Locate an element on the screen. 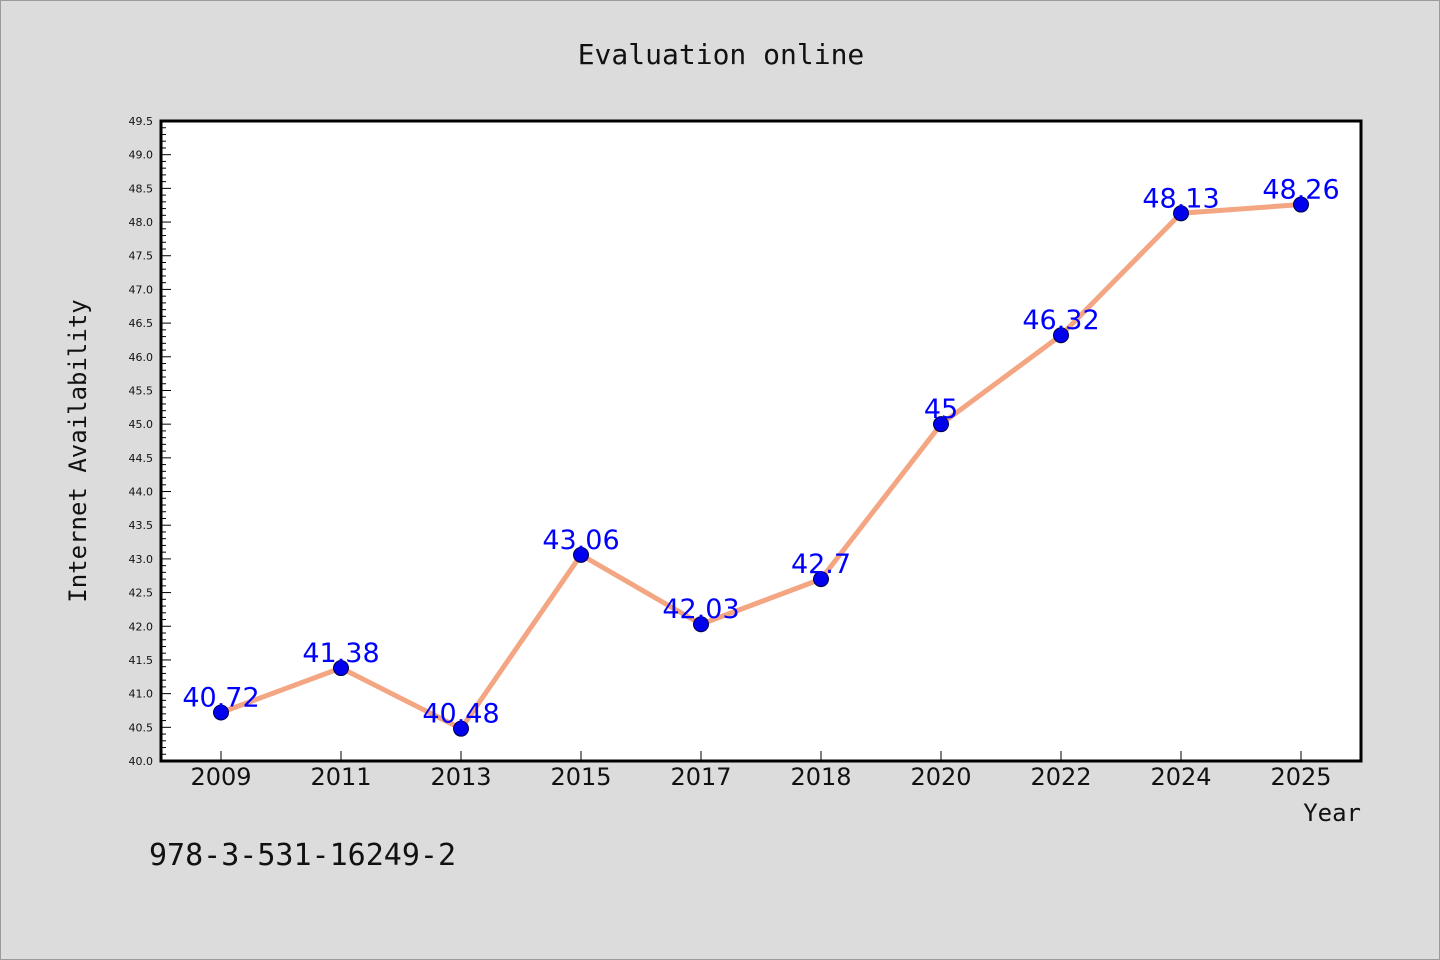  data-label: 48.13 is located at coordinates (1180, 198).